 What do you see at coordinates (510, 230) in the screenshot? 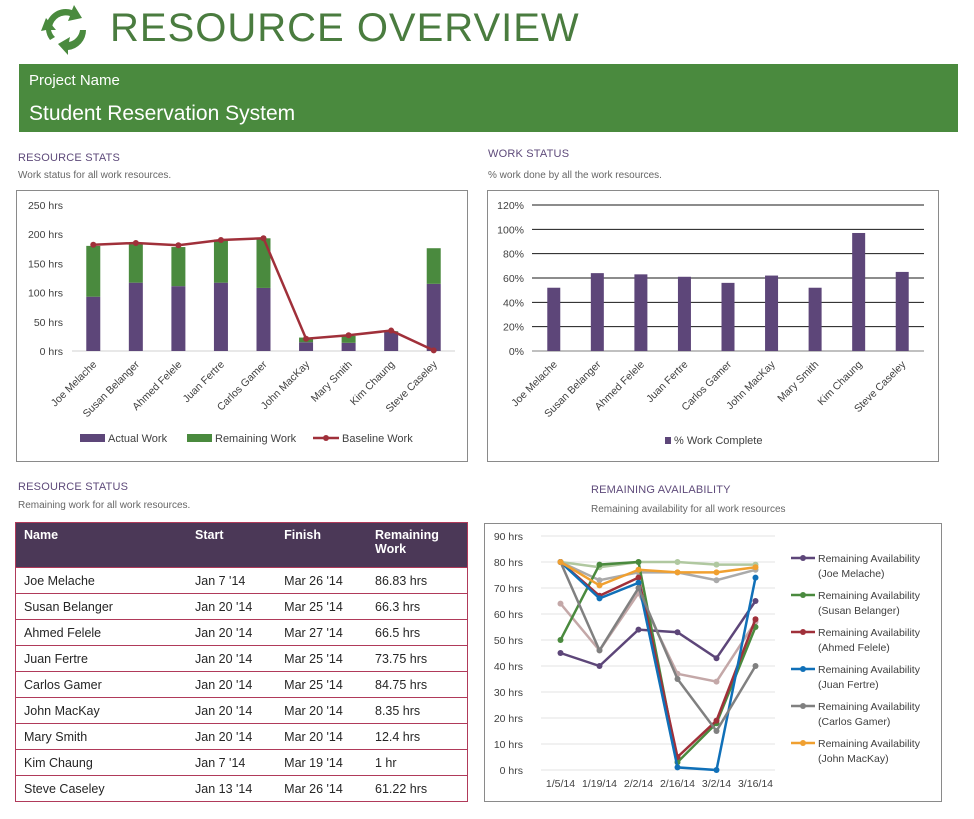
I see `y-tick-label: 100%` at bounding box center [510, 230].